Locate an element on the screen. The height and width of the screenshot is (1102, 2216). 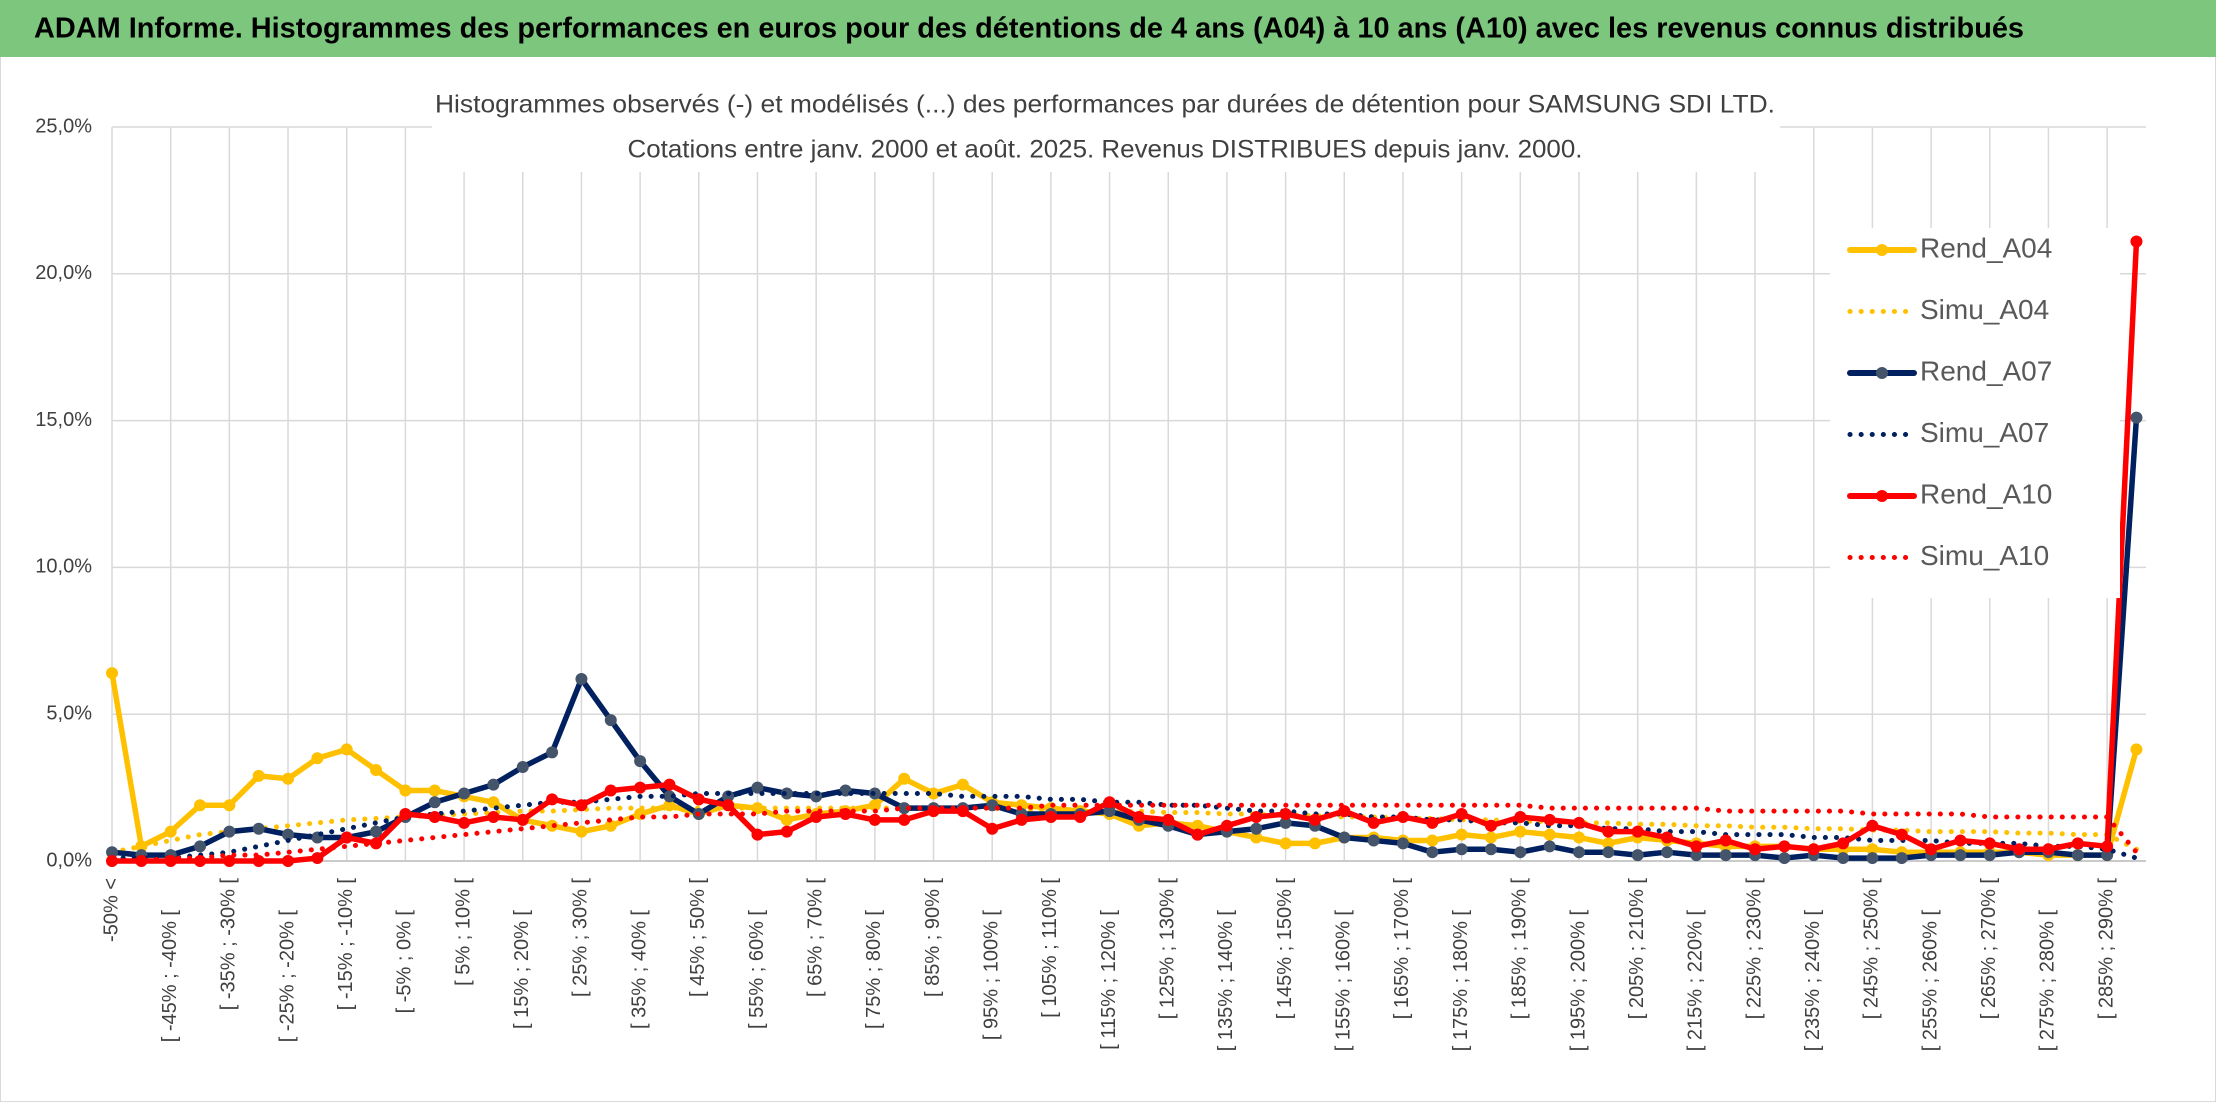
x-tick-label: [ 175% ; 180% [ is located at coordinates (1461, 981).